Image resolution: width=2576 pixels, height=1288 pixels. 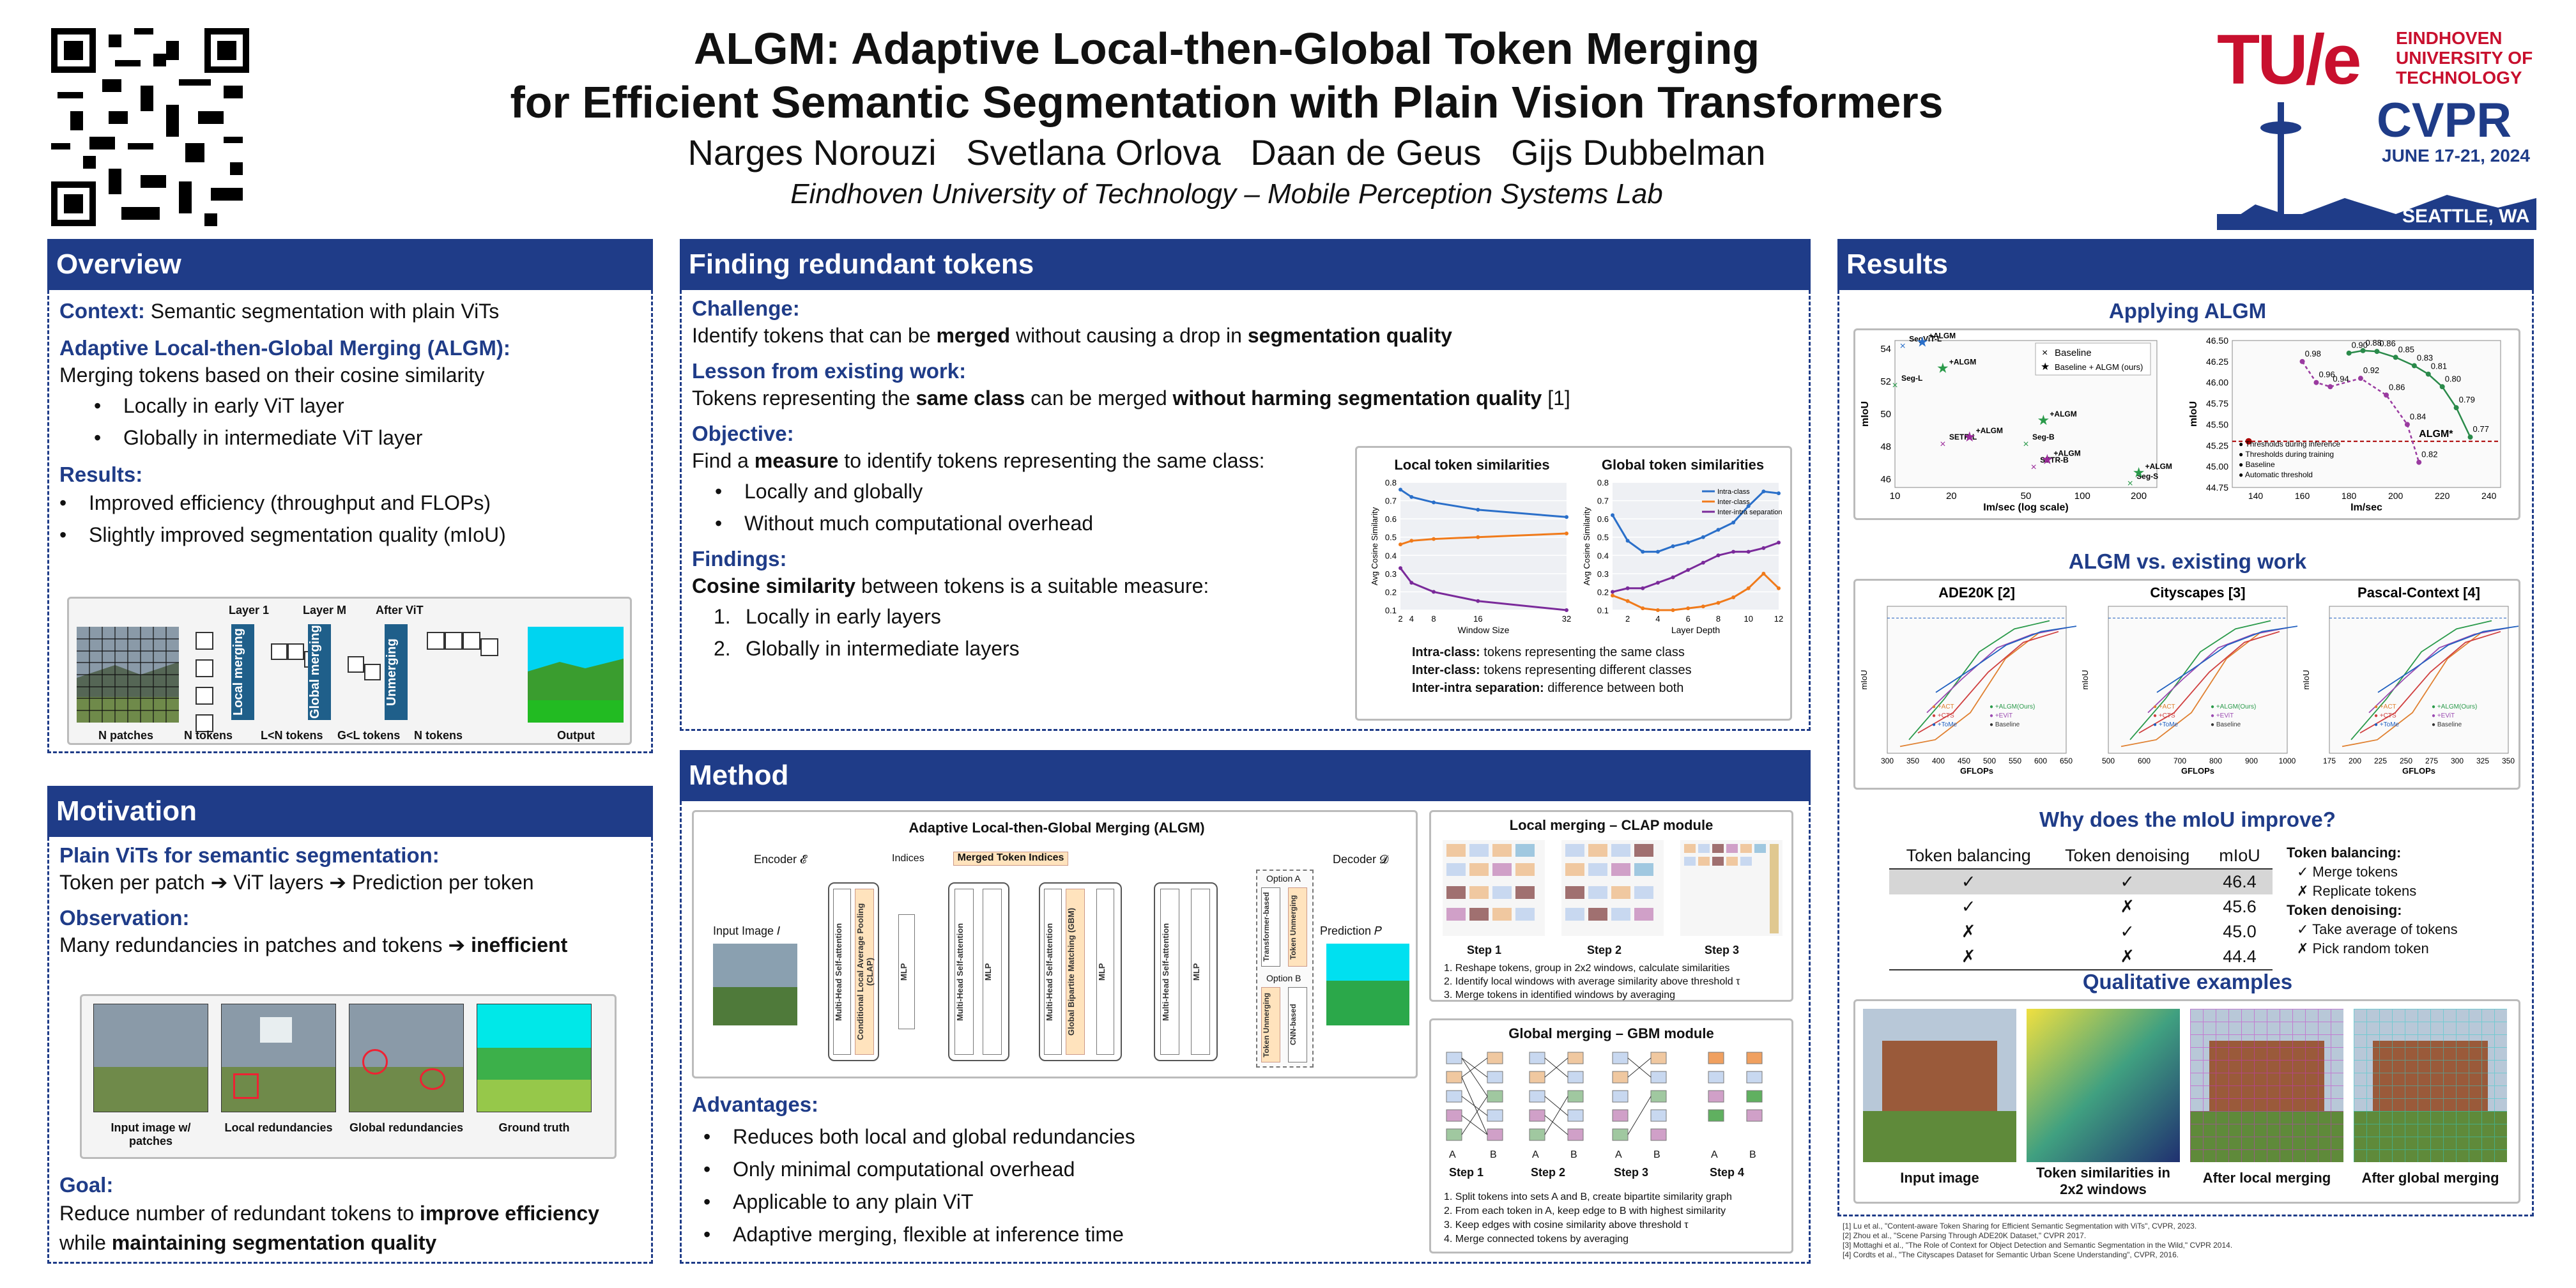 I want to click on table-row: ✓ ✓ 46.4, so click(x=2081, y=881).